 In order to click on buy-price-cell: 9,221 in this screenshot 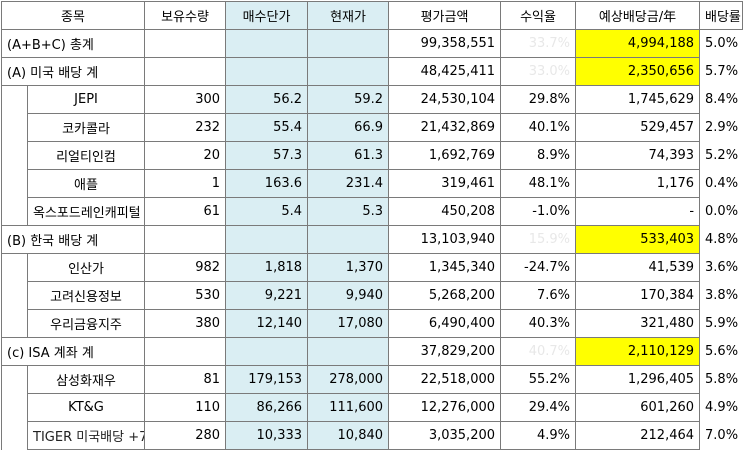, I will do `click(267, 295)`.